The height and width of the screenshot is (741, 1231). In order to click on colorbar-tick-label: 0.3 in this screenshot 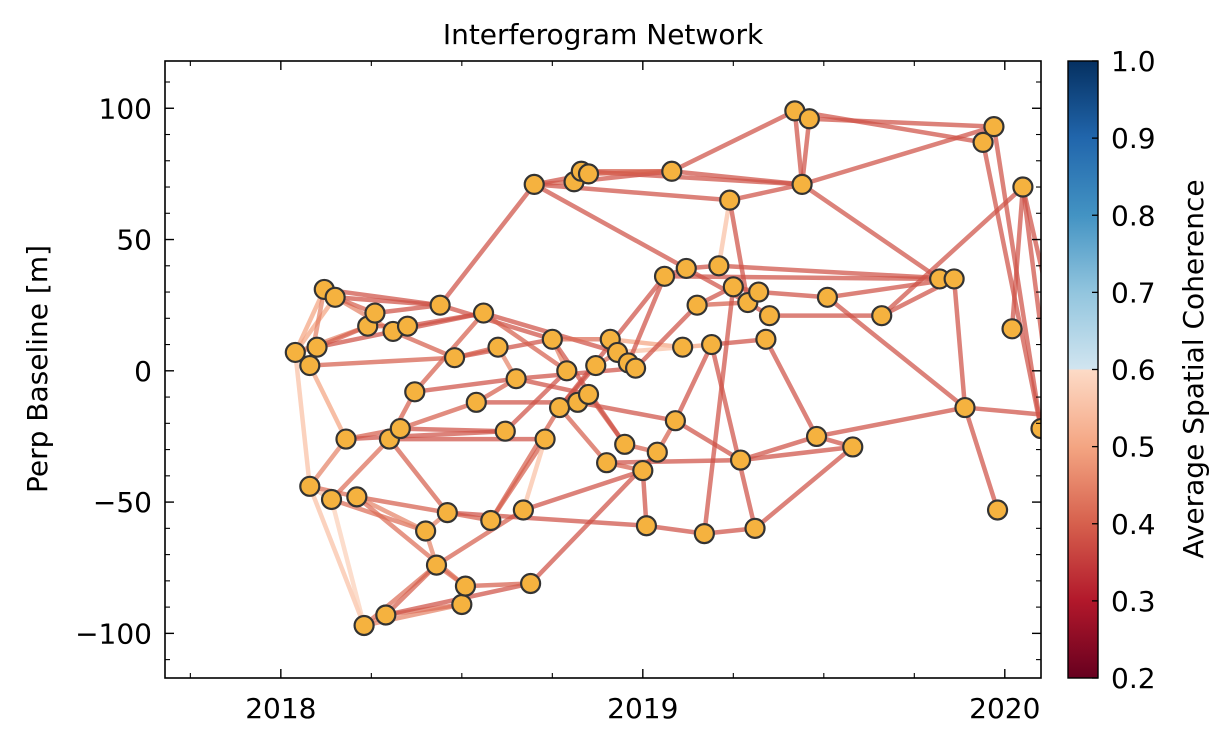, I will do `click(1133, 601)`.